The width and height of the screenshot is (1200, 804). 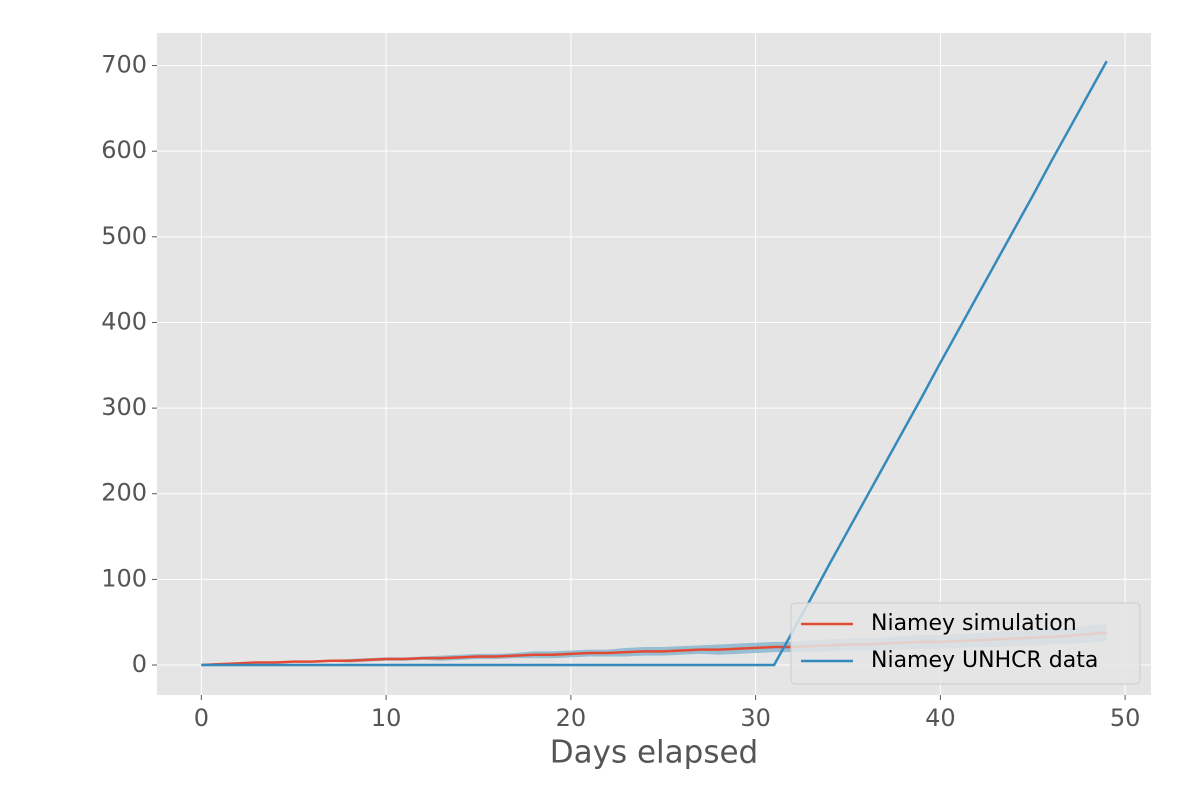 I want to click on x-tick-label: 30, so click(x=755, y=718).